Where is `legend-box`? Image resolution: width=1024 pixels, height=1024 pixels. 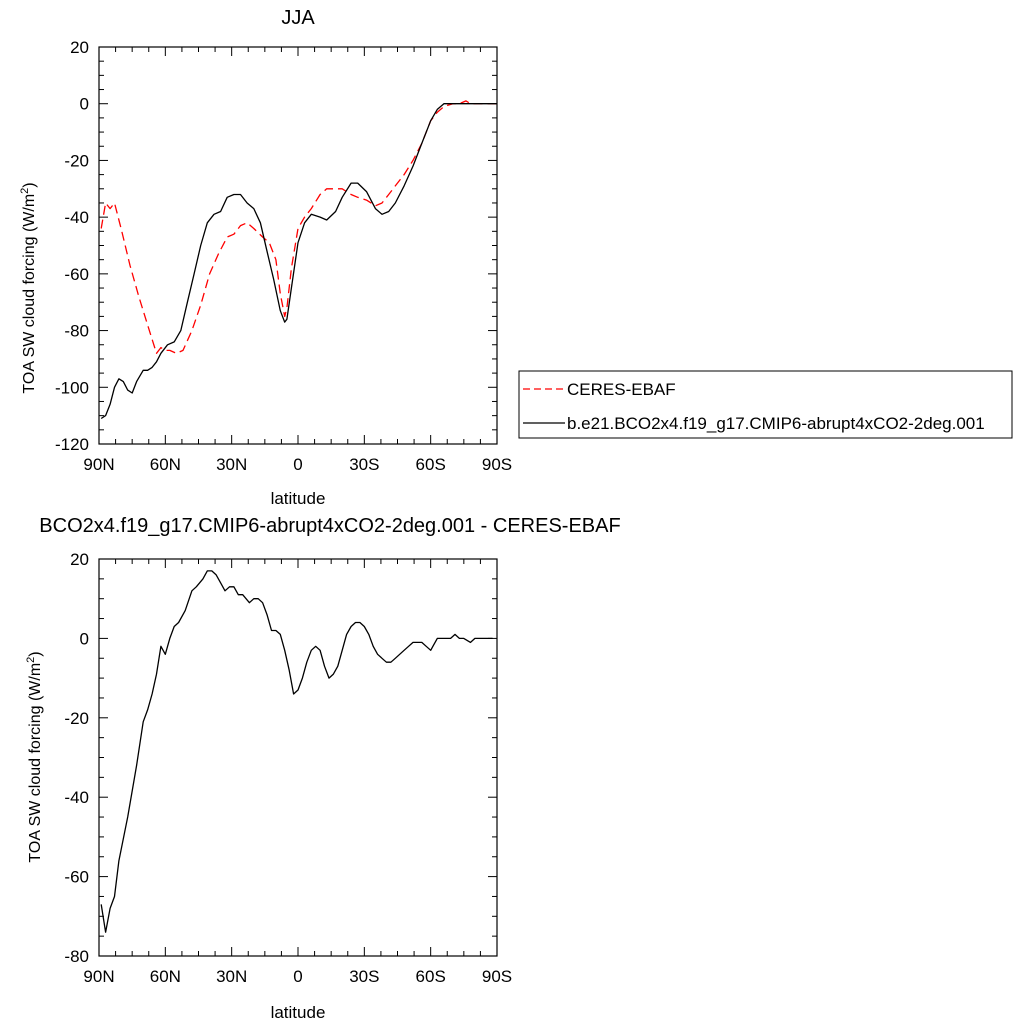
legend-box is located at coordinates (765, 404).